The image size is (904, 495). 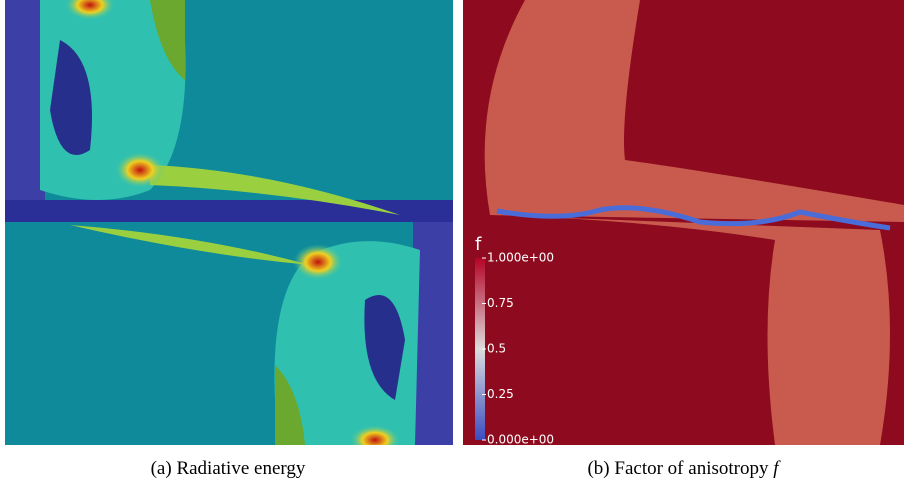 I want to click on colorbar-tick-label: 1.000e+00, so click(x=520, y=258).